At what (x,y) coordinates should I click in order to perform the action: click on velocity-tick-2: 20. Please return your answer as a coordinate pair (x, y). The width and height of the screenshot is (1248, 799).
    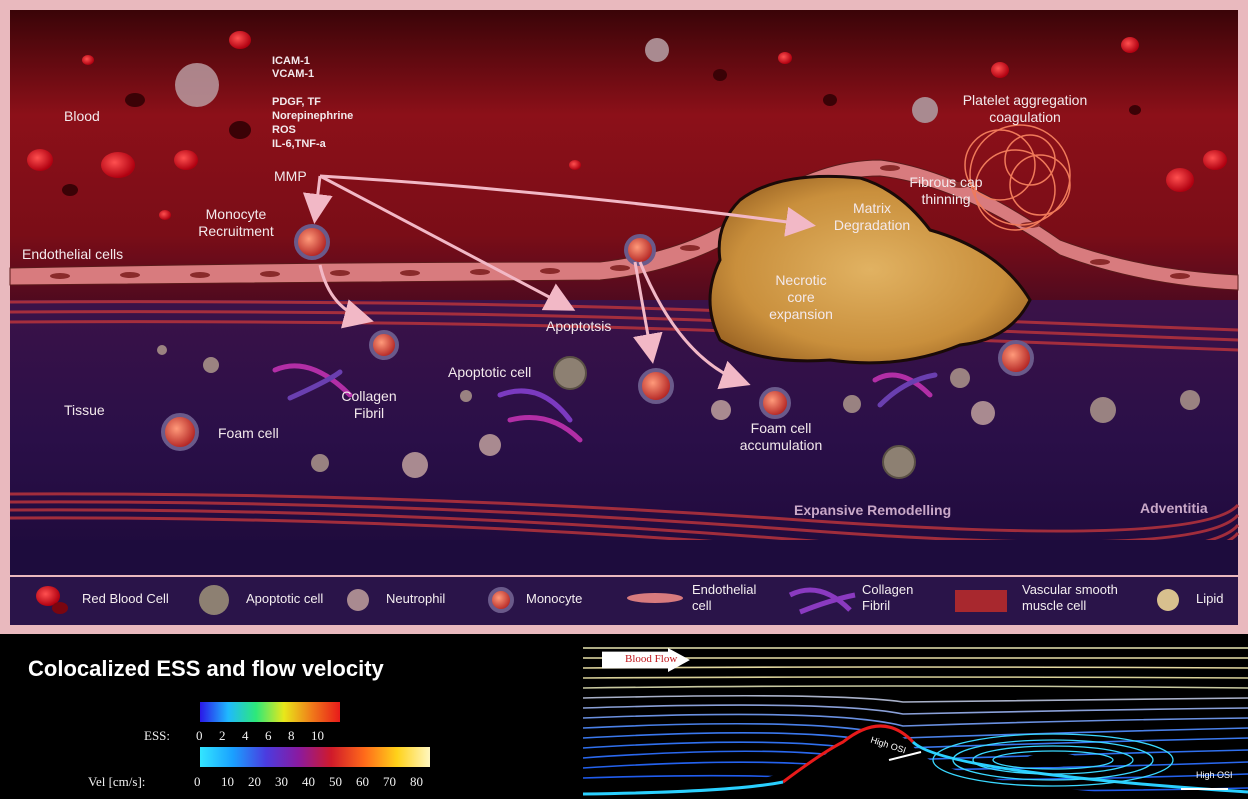
    Looking at the image, I should click on (254, 781).